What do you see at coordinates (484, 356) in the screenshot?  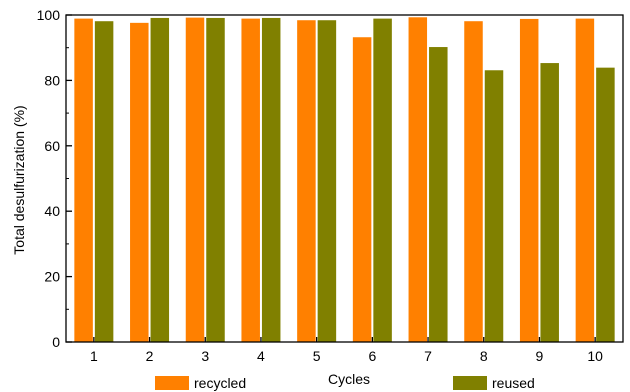 I see `x-tick-label: 8` at bounding box center [484, 356].